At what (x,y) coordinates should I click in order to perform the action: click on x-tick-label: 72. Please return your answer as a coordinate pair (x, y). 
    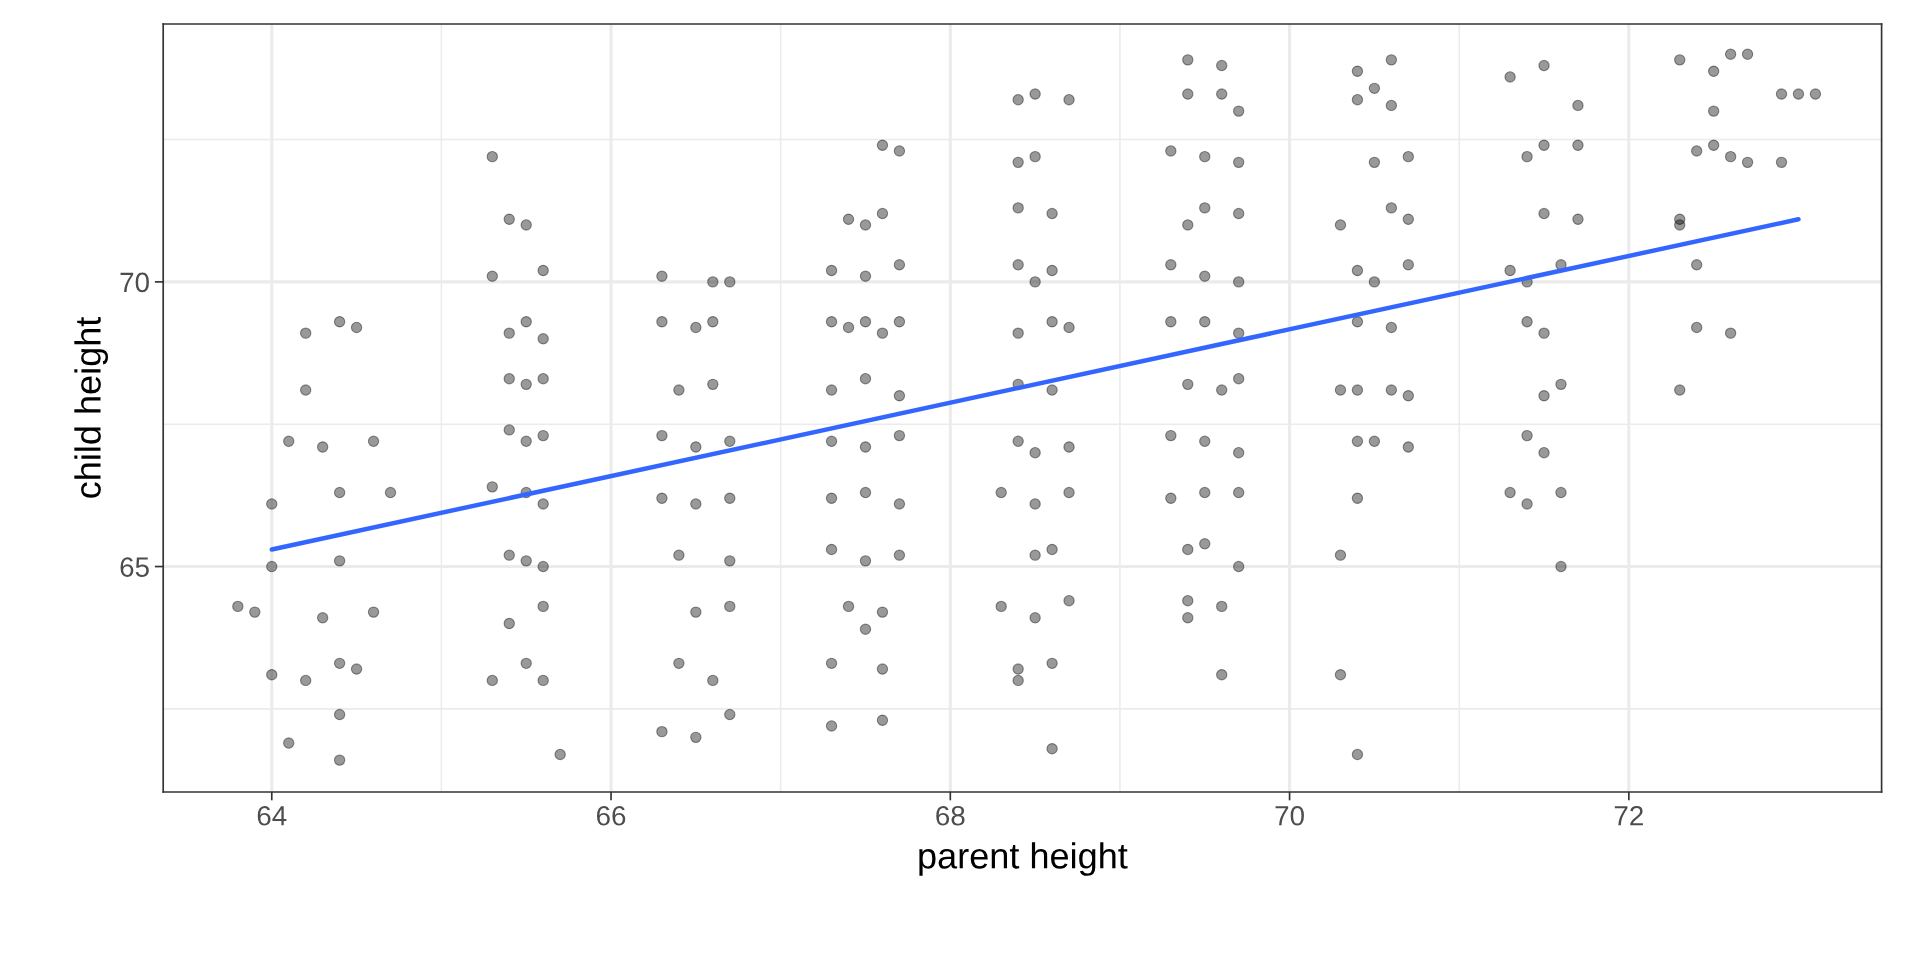
    Looking at the image, I should click on (1628, 815).